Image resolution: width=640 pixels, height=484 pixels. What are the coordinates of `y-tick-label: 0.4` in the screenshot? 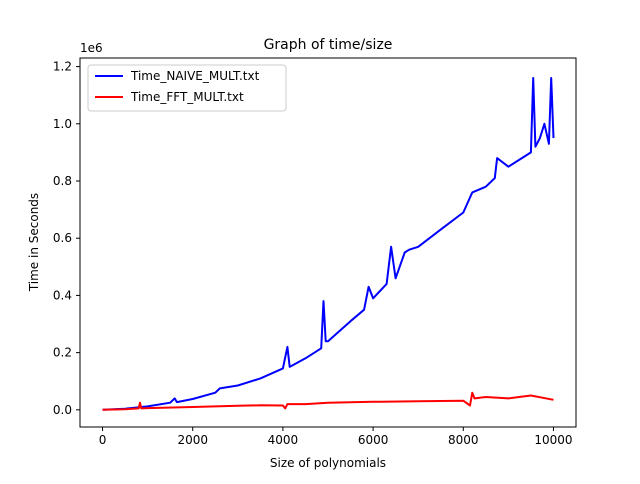 It's located at (62, 295).